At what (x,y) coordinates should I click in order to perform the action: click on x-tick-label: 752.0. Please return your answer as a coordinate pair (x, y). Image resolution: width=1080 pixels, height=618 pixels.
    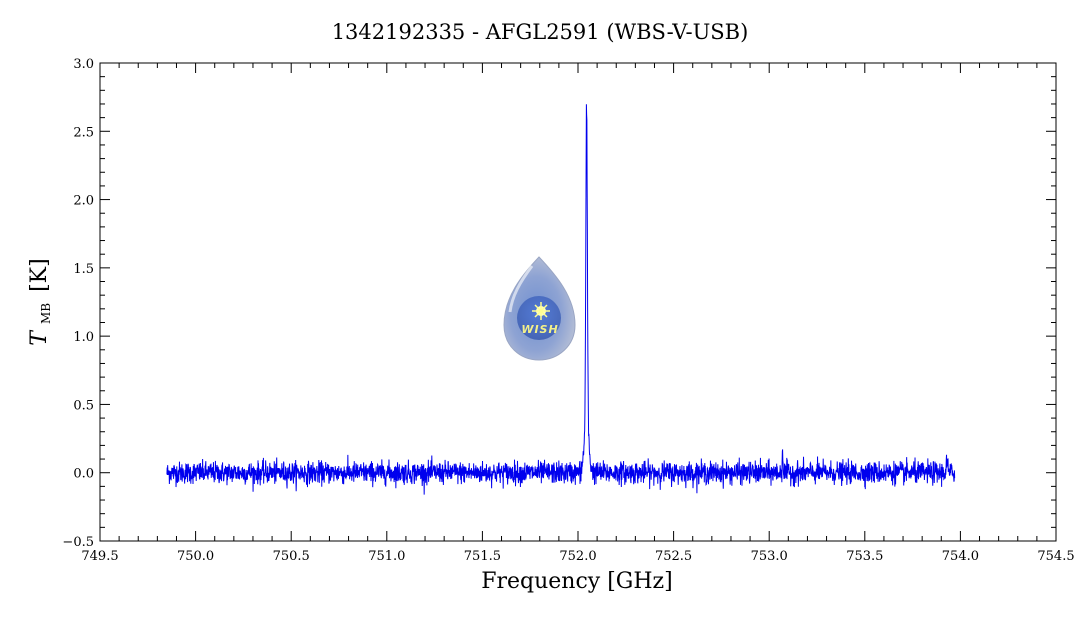
    Looking at the image, I should click on (577, 556).